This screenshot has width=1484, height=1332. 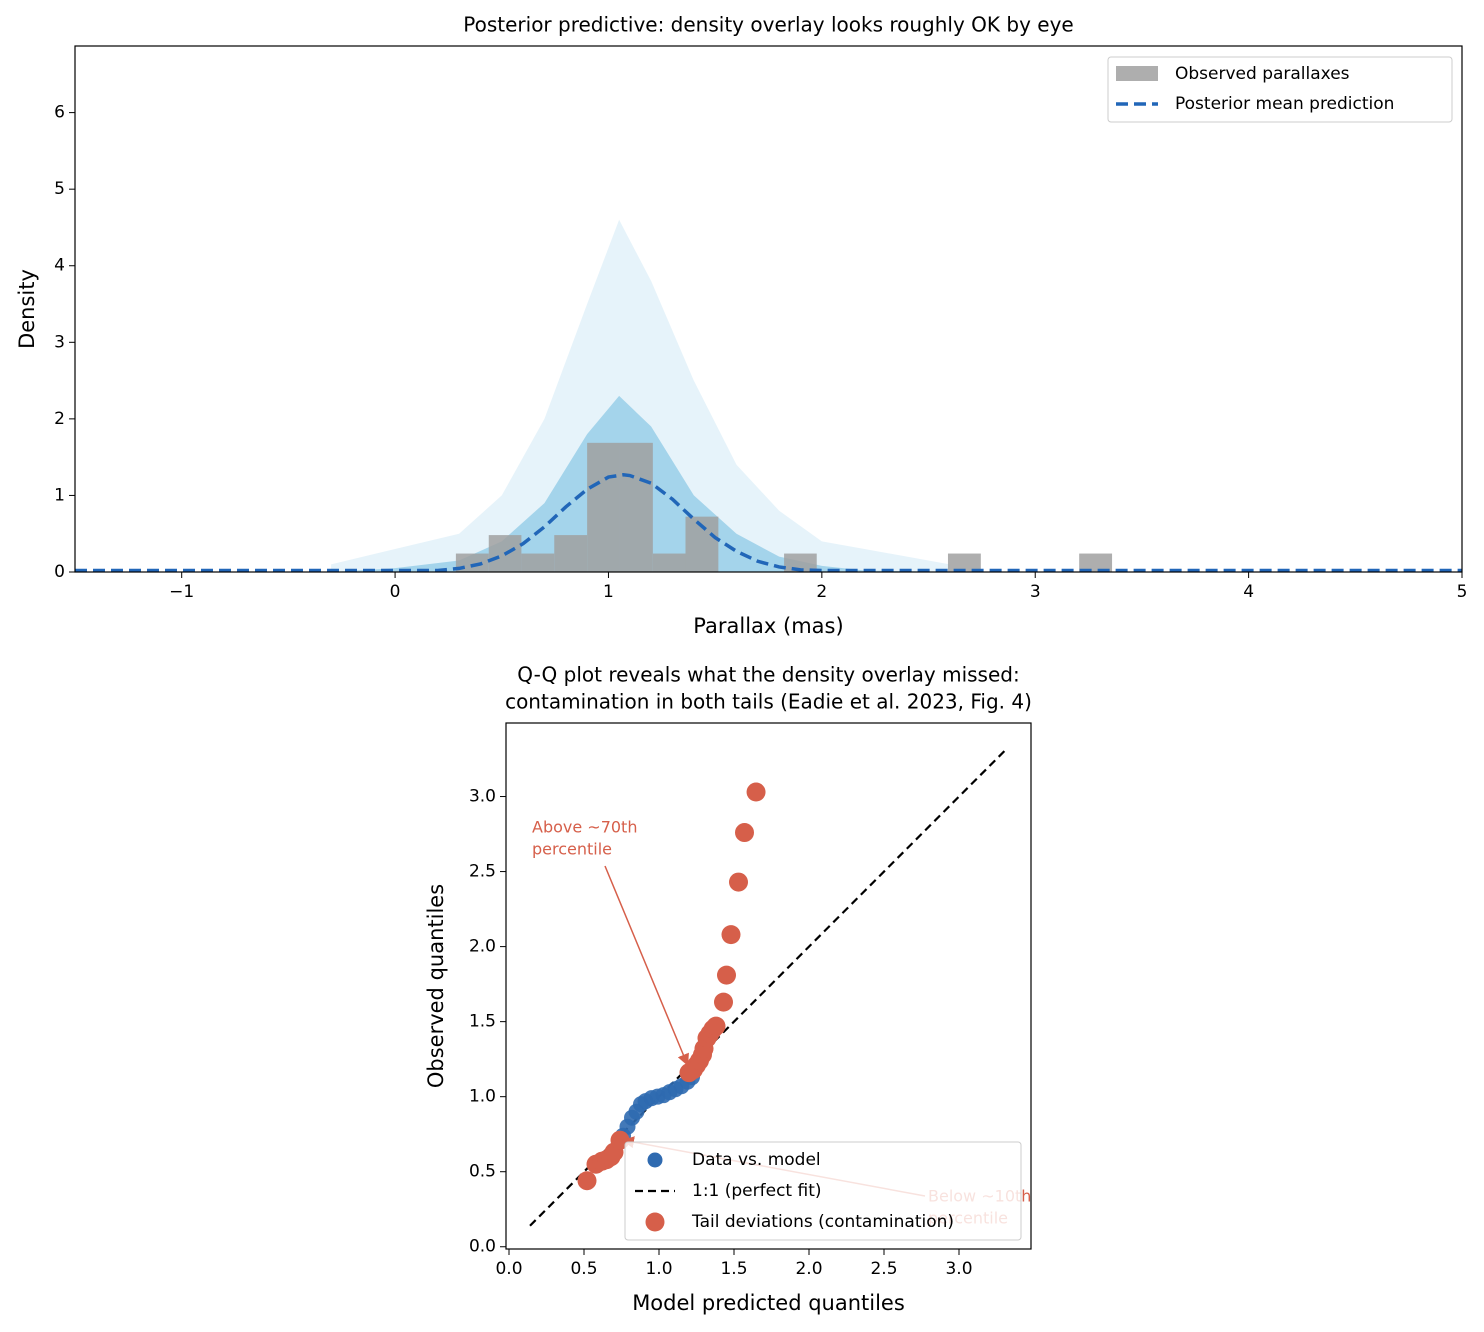 I want to click on legend-label: Tail deviations (contamination), so click(x=822, y=1222).